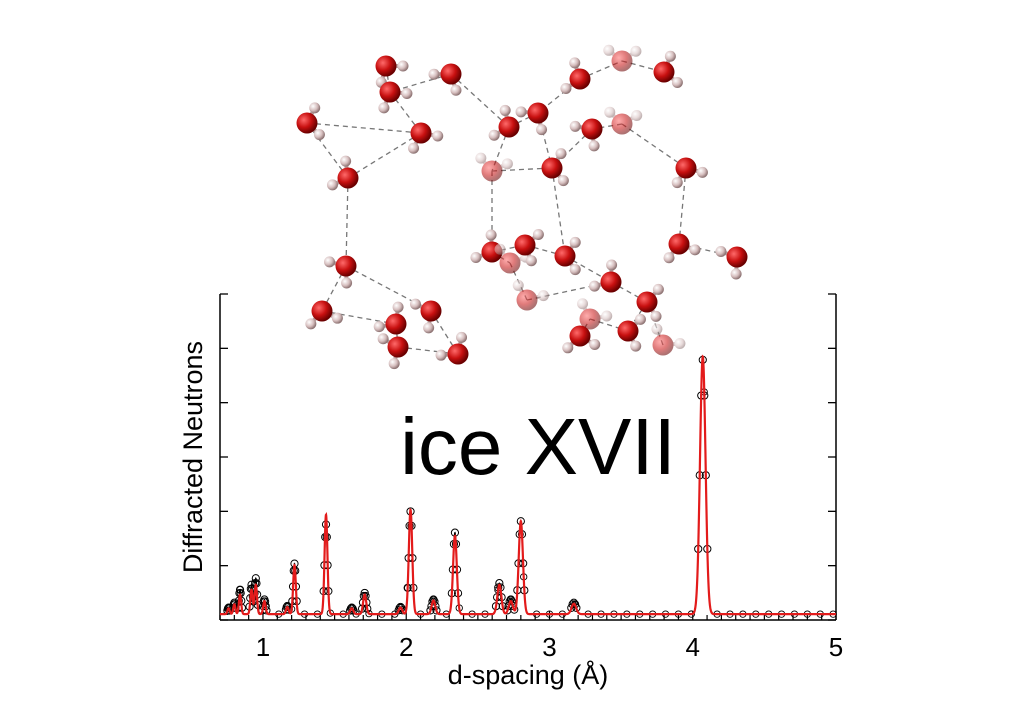 The height and width of the screenshot is (728, 1030). I want to click on x-tick-label: 2, so click(406, 647).